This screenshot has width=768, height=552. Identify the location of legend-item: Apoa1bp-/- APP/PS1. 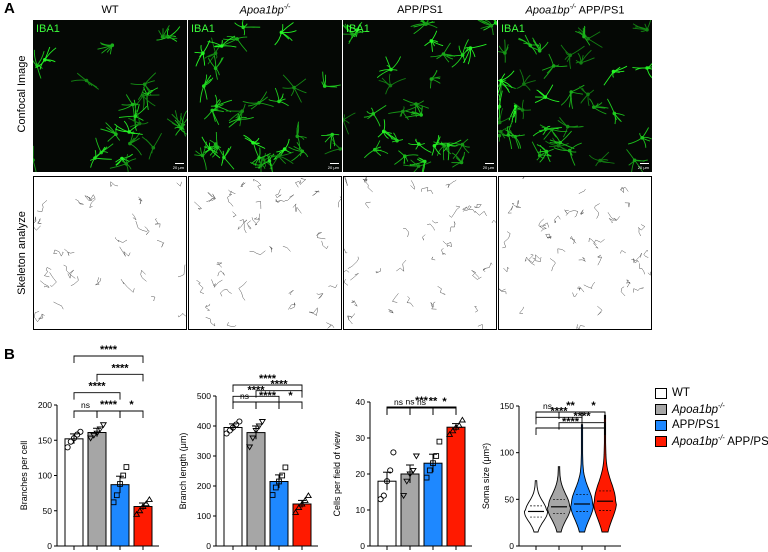
(711, 441).